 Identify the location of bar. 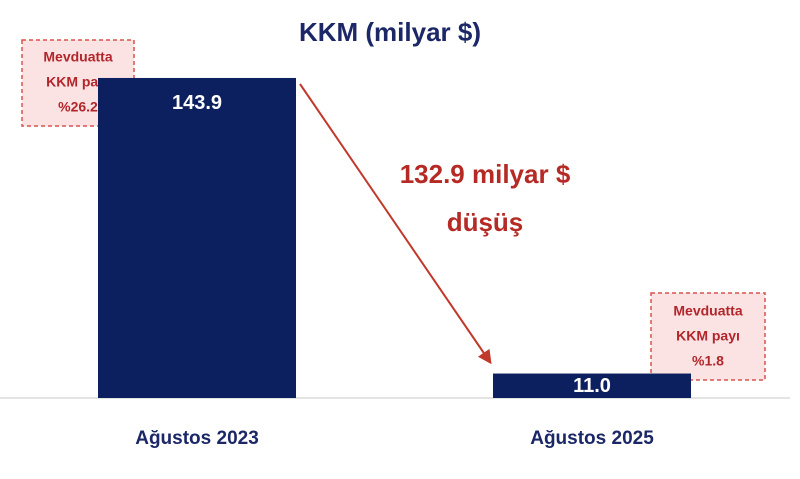
(592, 385).